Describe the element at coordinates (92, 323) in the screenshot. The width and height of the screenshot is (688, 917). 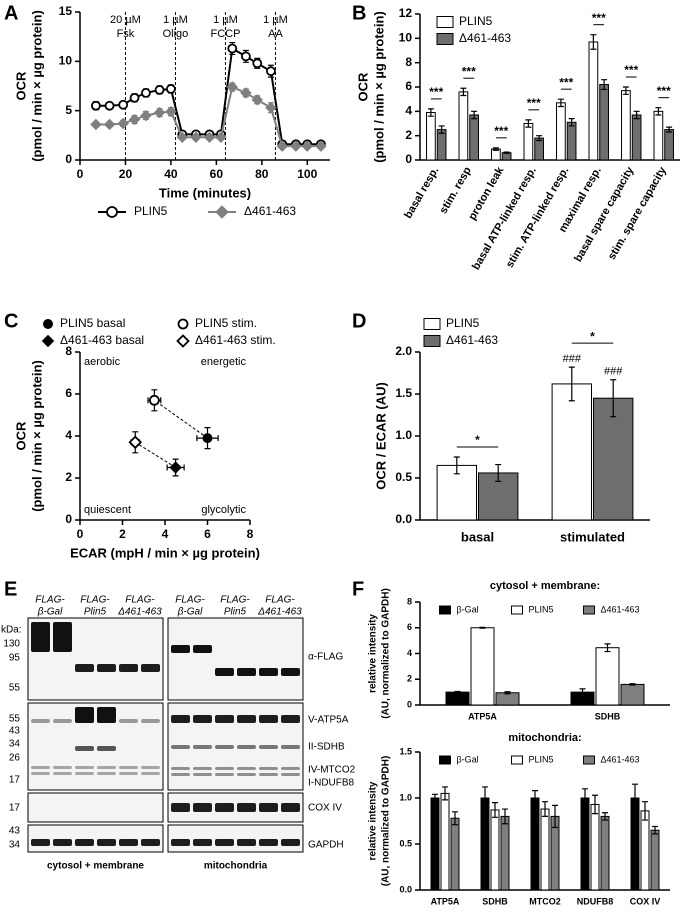
I see `legend-label: PLIN5 basal` at that location.